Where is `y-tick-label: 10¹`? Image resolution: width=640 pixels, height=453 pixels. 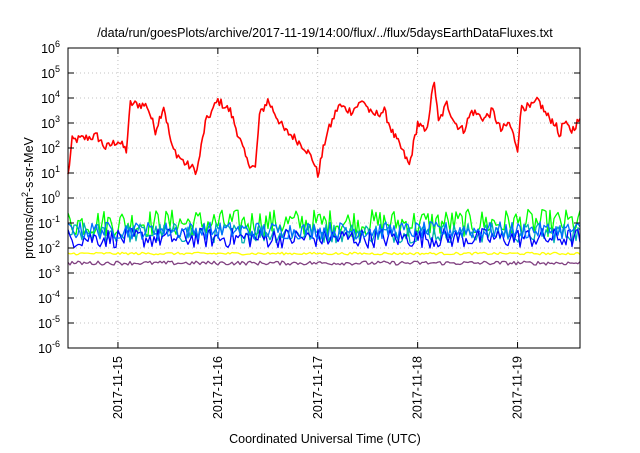 y-tick-label: 10¹ is located at coordinates (50, 172).